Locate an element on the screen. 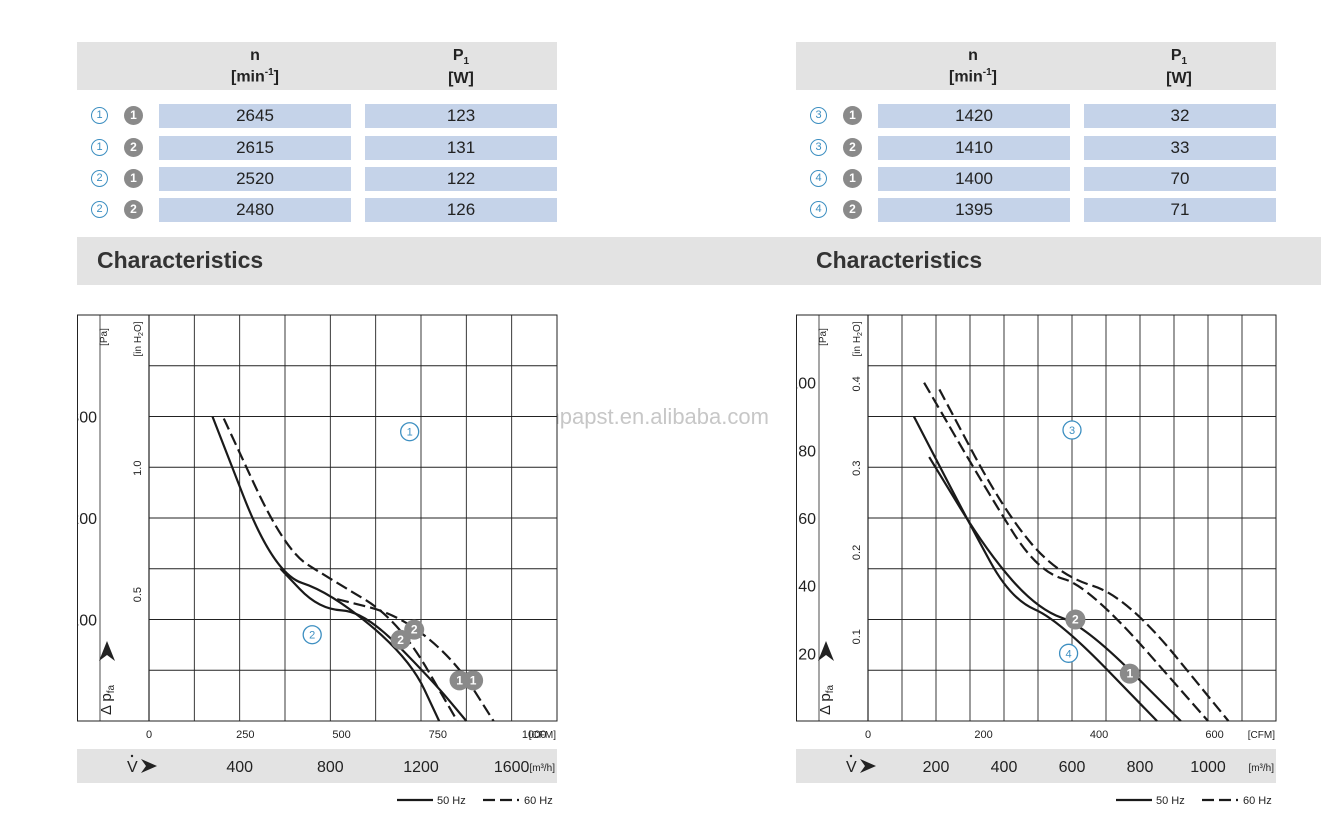 The width and height of the screenshot is (1321, 837). curve-1-50Hz is located at coordinates (326, 569).